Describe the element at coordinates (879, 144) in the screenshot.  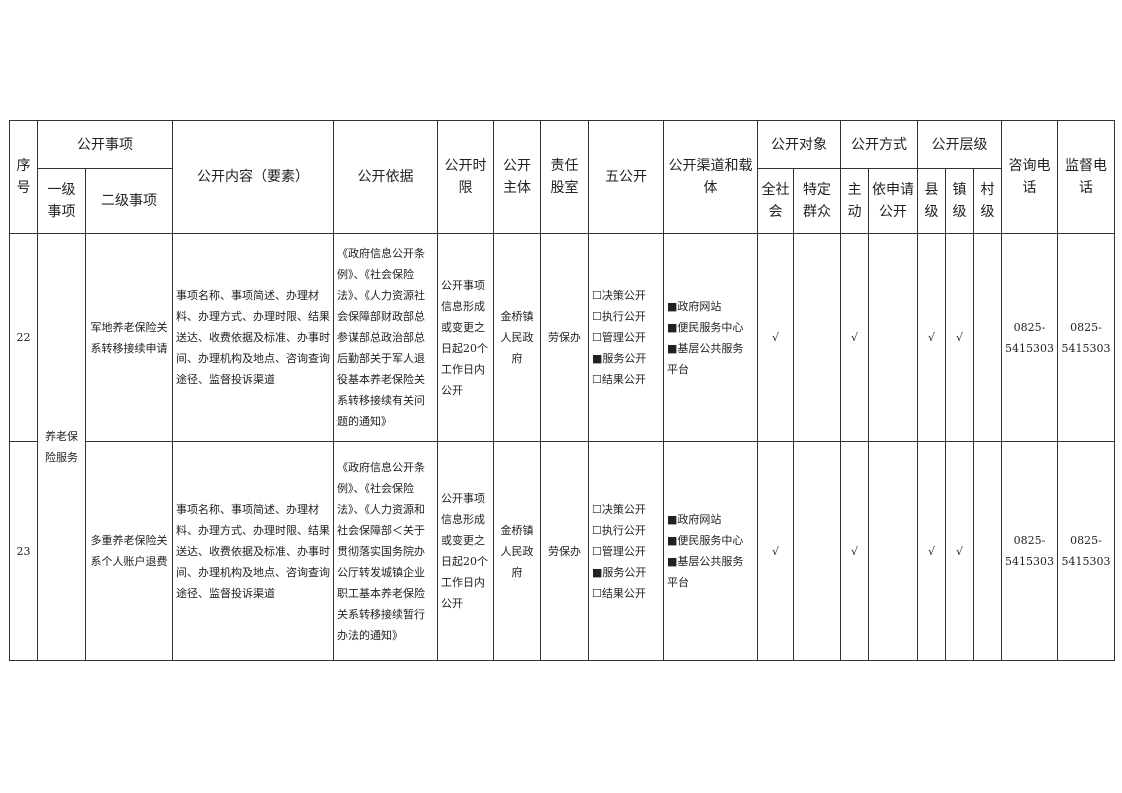
I see `header-method: 公开方式` at that location.